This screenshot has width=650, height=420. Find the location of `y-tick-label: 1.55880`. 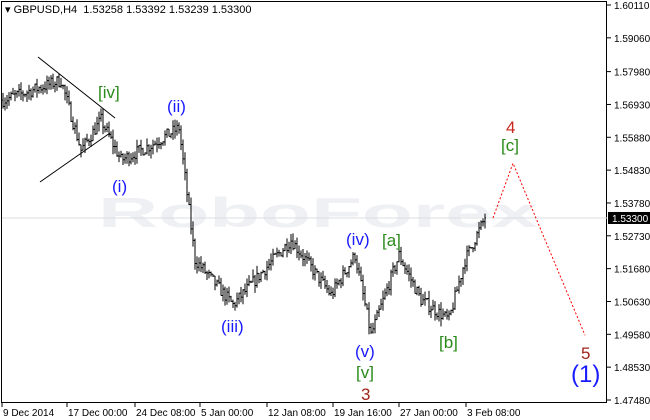

y-tick-label: 1.55880 is located at coordinates (632, 138).